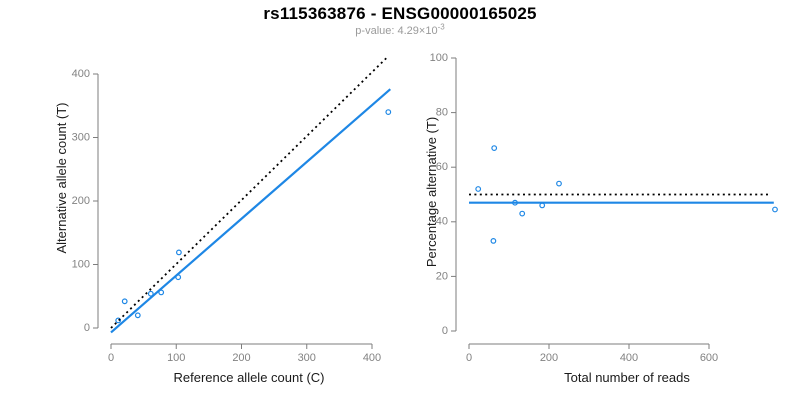 The image size is (800, 400). What do you see at coordinates (431, 192) in the screenshot?
I see `y-axis-title: Percentage alternative (T)` at bounding box center [431, 192].